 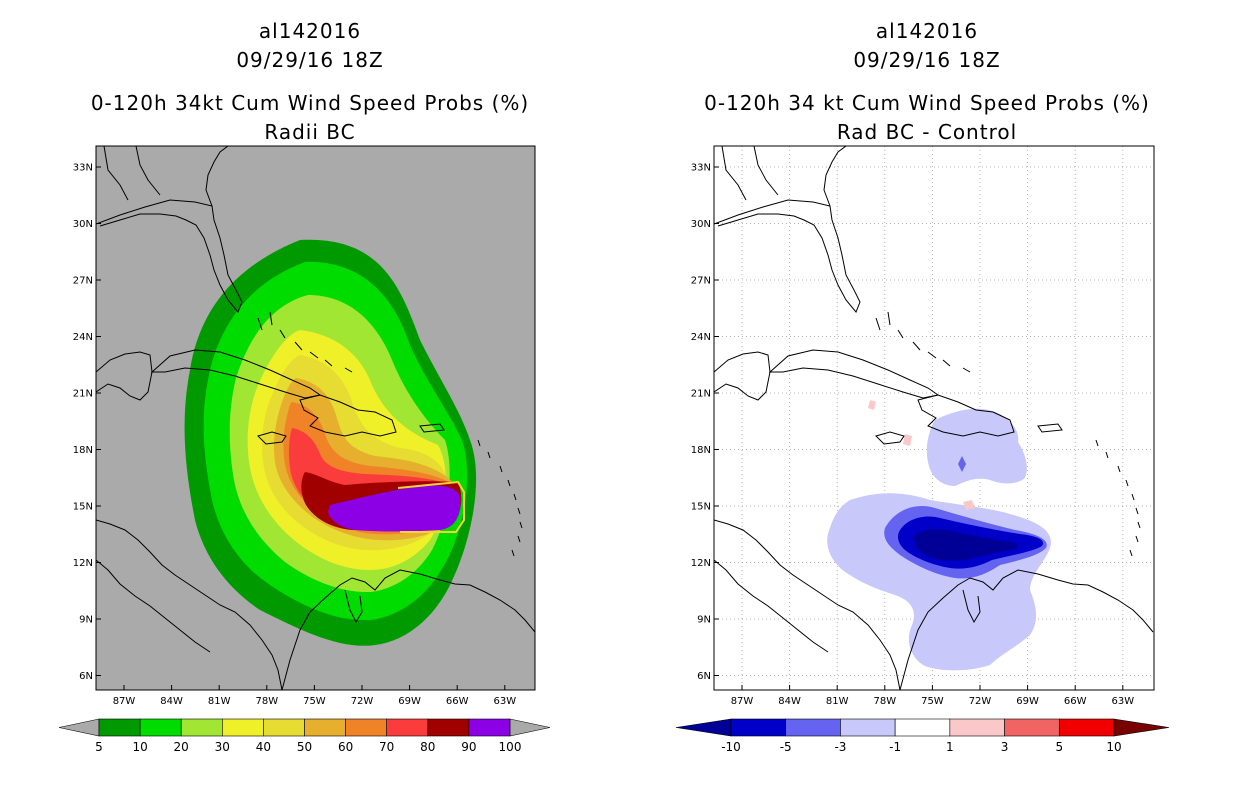 What do you see at coordinates (510, 747) in the screenshot?
I see `colorbar-label-100: 100` at bounding box center [510, 747].